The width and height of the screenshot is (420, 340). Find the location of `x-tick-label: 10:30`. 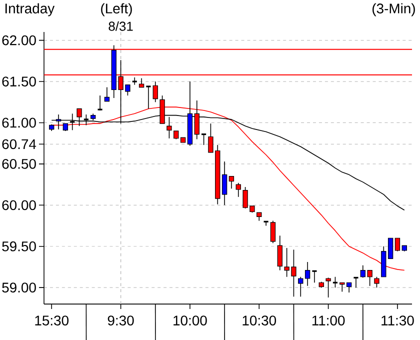

x-tick-label: 10:30 is located at coordinates (259, 321).